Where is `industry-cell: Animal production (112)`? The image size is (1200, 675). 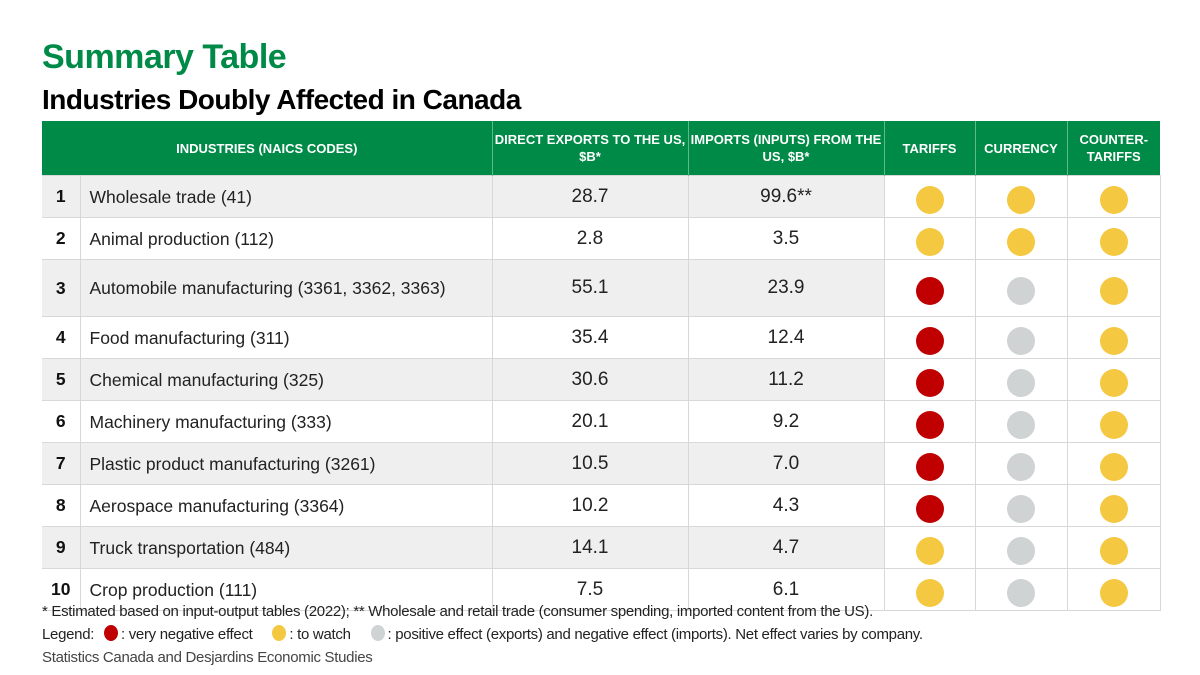
industry-cell: Animal production (112) is located at coordinates (286, 238).